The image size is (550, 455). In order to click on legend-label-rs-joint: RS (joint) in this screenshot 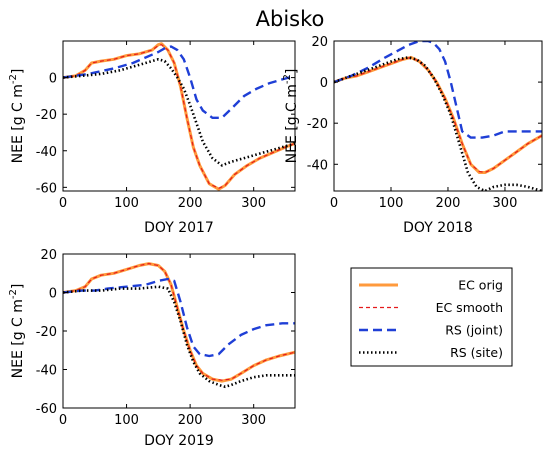, I will do `click(474, 330)`.